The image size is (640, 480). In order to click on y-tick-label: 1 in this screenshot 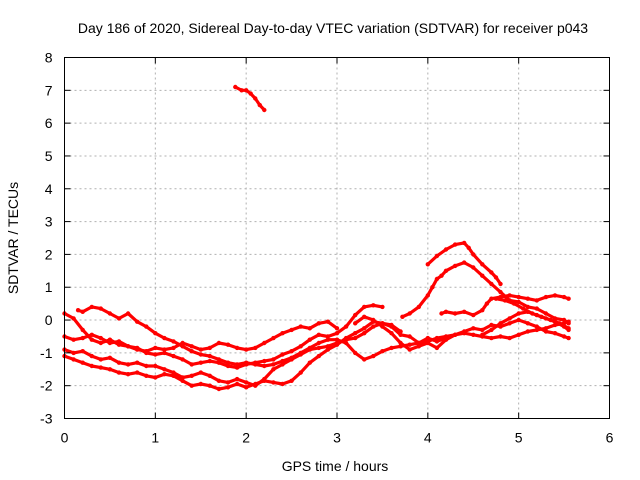, I will do `click(49, 287)`.